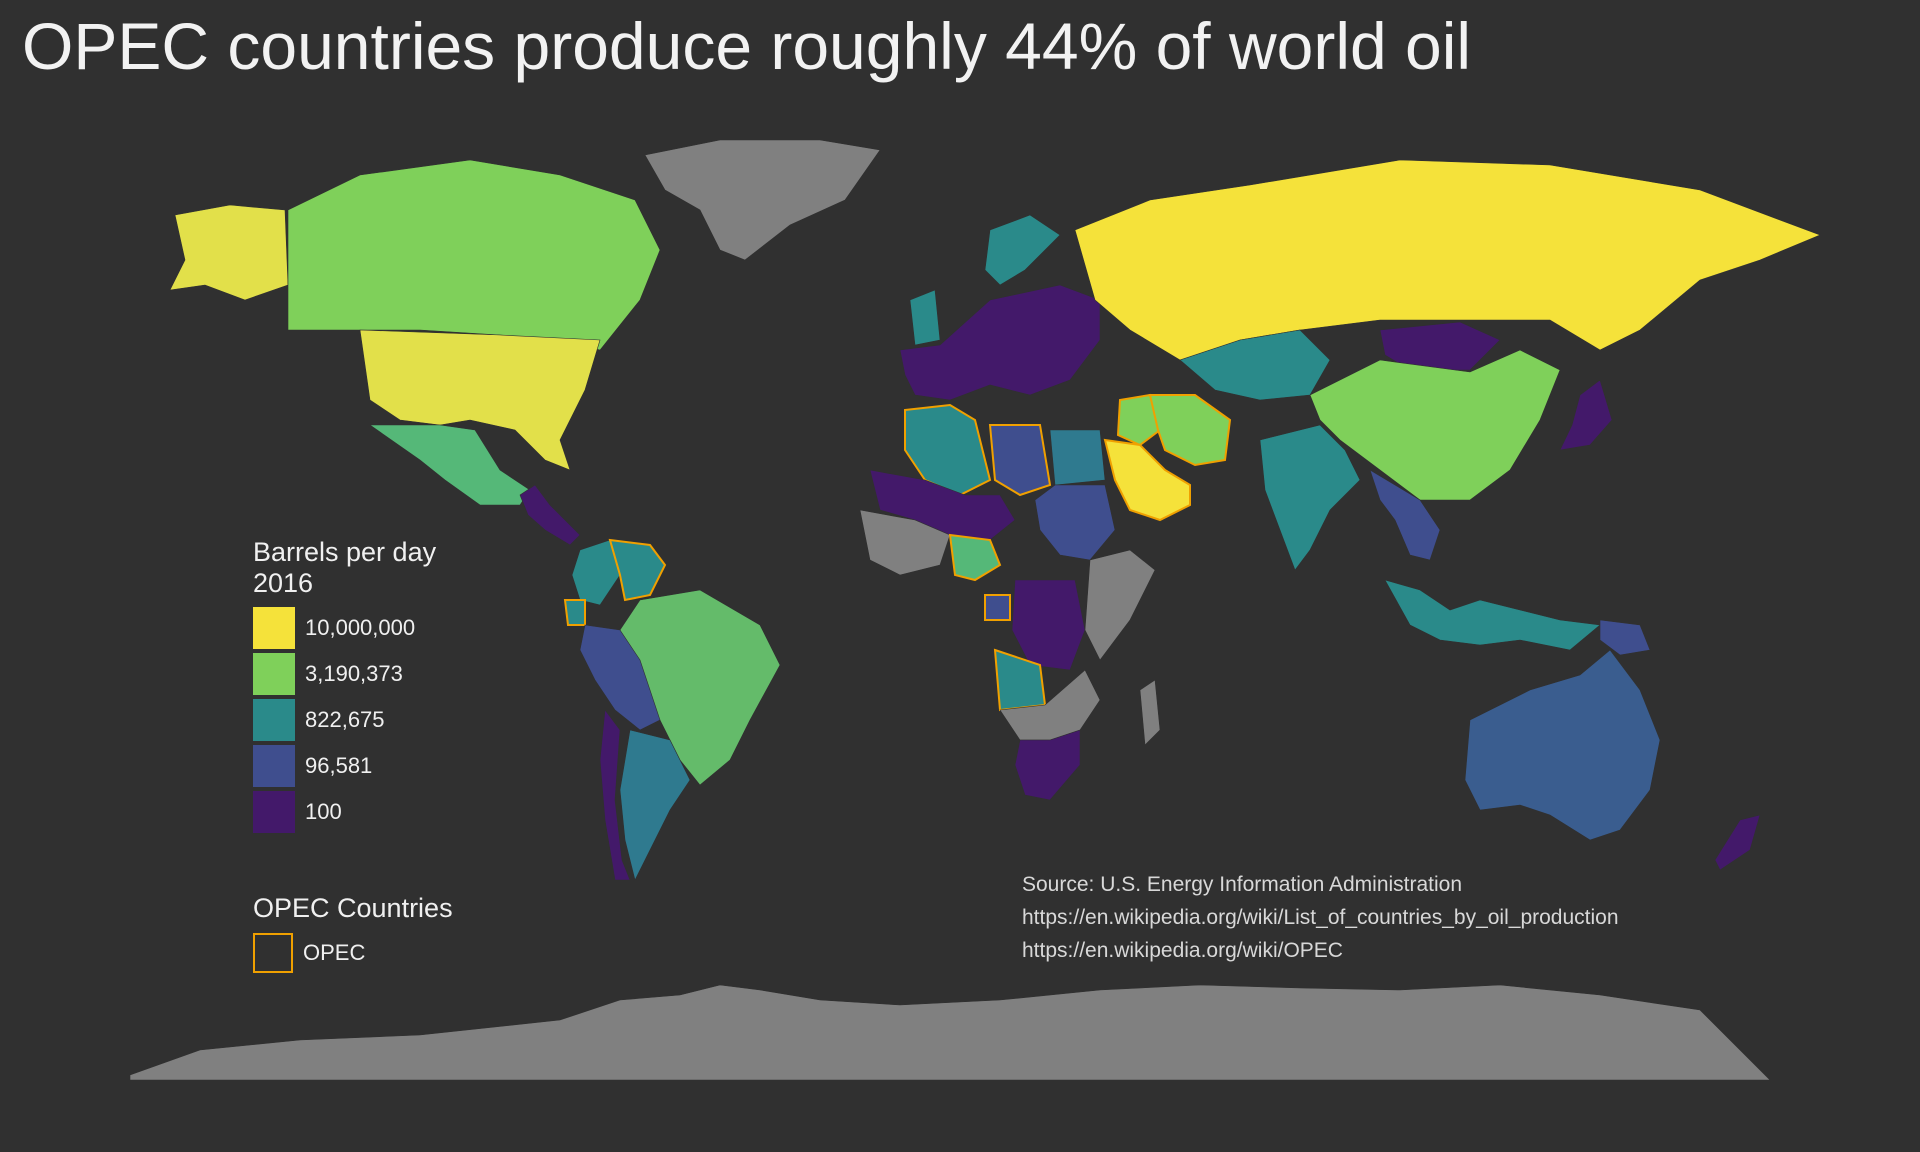 This screenshot has width=1920, height=1152. Describe the element at coordinates (360, 627) in the screenshot. I see `legend-label: 10,000,000` at that location.